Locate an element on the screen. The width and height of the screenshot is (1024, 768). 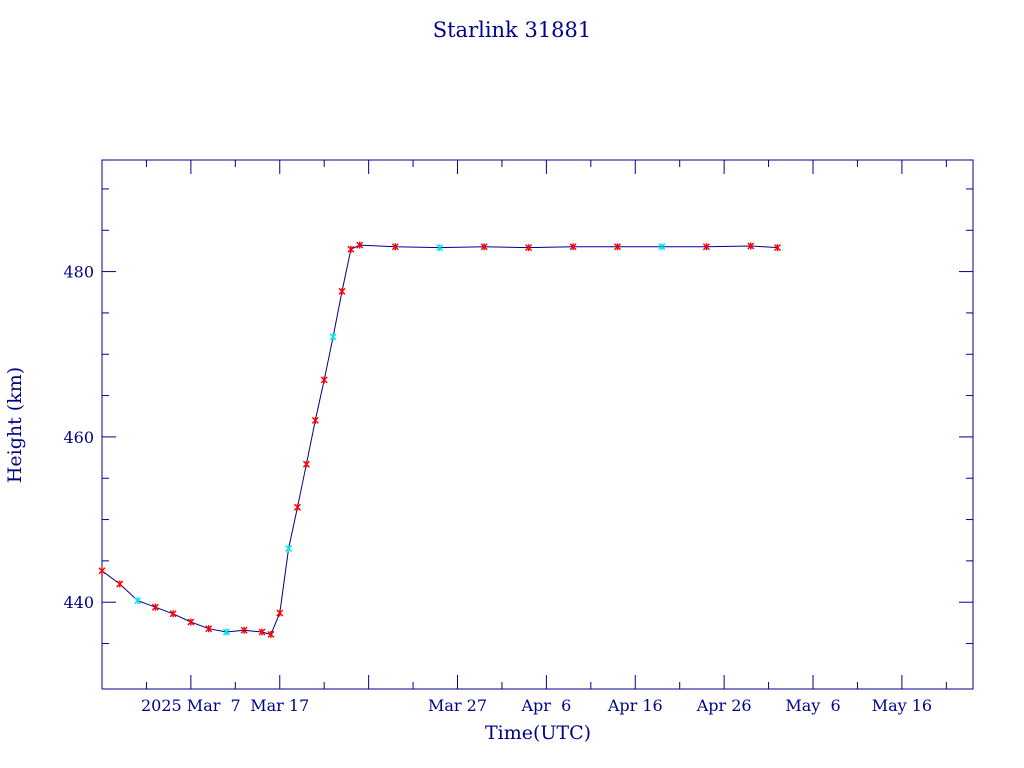
x-tick-label: Mar 27 is located at coordinates (457, 705).